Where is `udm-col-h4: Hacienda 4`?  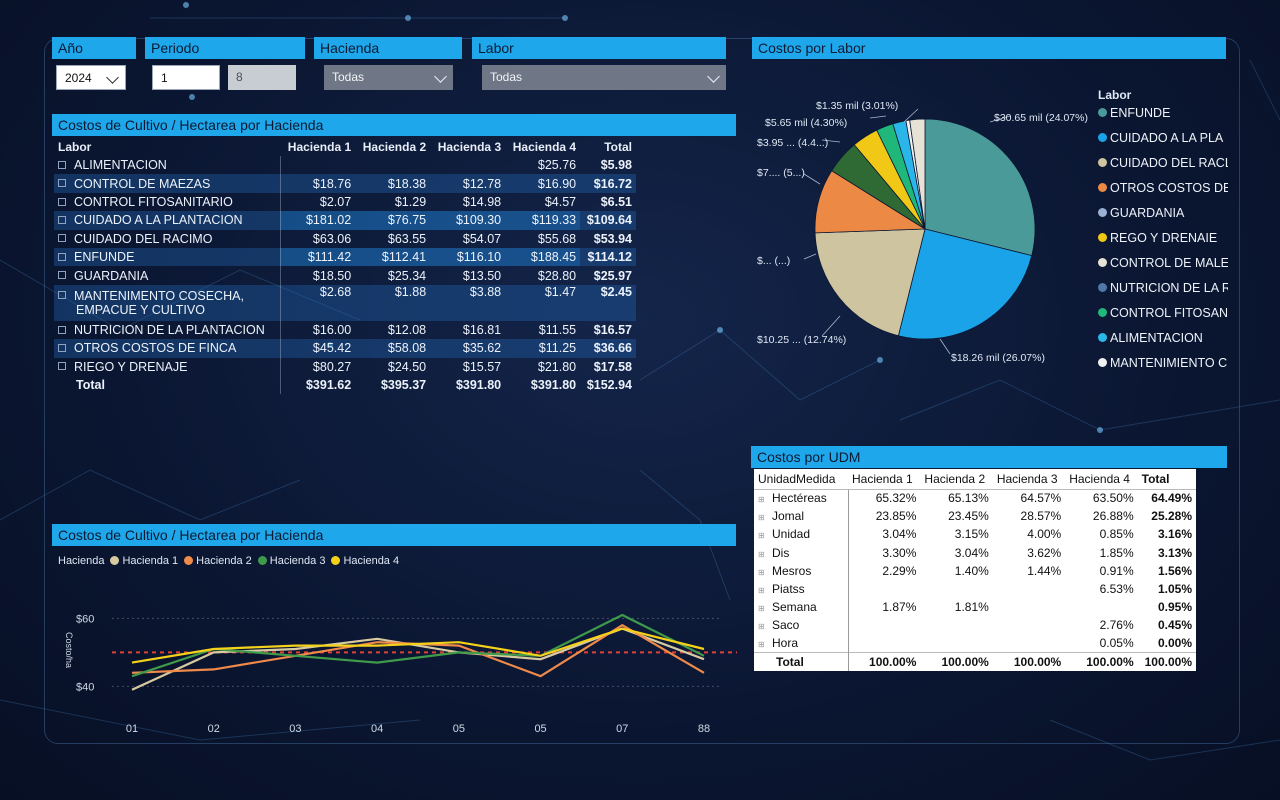 udm-col-h4: Hacienda 4 is located at coordinates (1101, 479).